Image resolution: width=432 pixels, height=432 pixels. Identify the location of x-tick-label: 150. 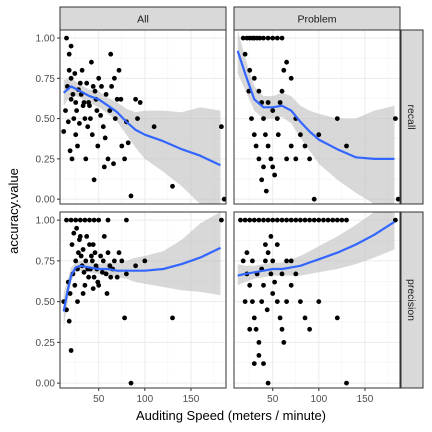
(191, 399).